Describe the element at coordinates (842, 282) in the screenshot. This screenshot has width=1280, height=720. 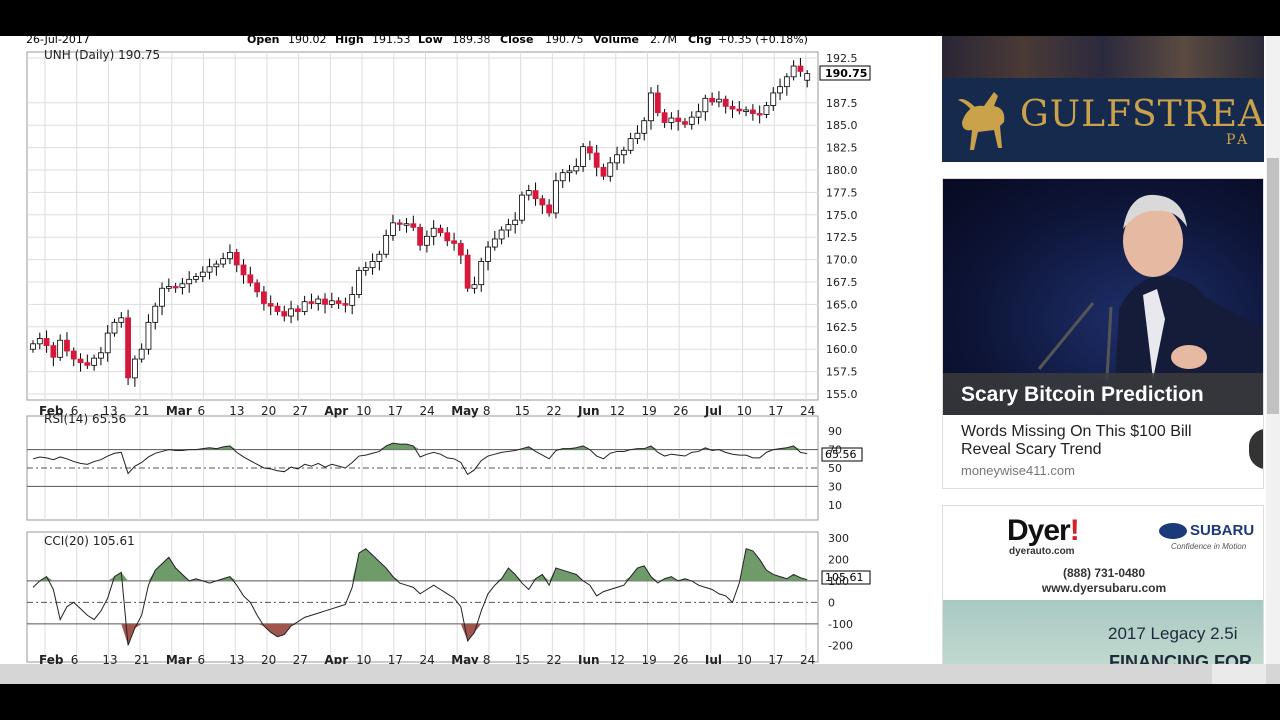
I see `price-y-tick-label: 167.5` at that location.